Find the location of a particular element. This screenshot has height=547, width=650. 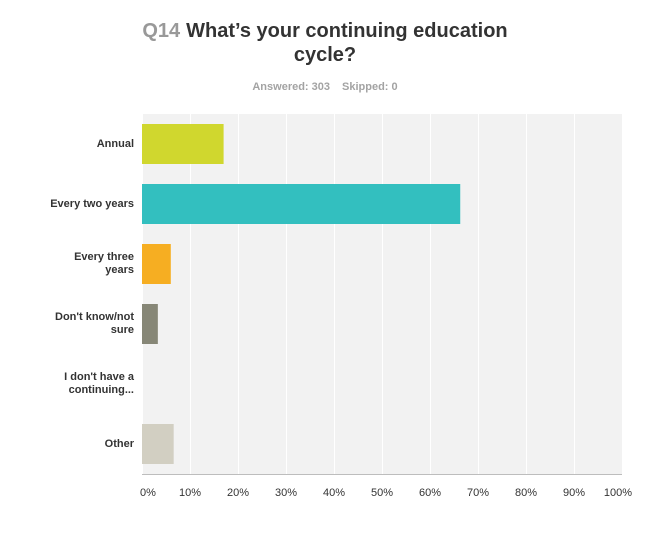

x-tick-label: 80% is located at coordinates (526, 493).